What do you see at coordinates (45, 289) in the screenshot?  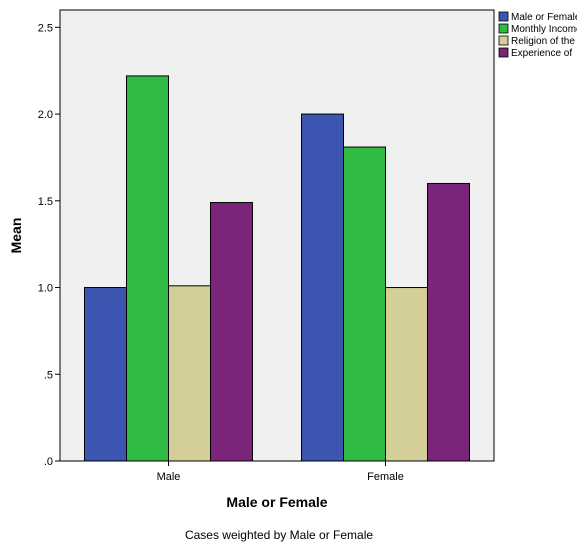 I see `y-tick-label: 1.0` at bounding box center [45, 289].